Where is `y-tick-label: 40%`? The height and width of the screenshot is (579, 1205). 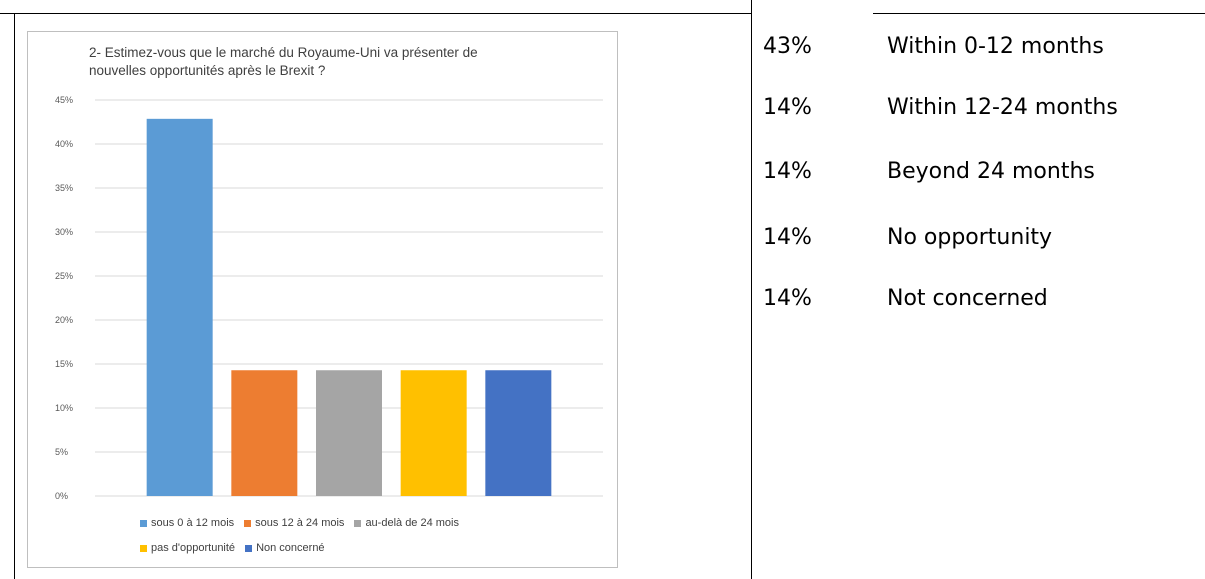
y-tick-label: 40% is located at coordinates (64, 144).